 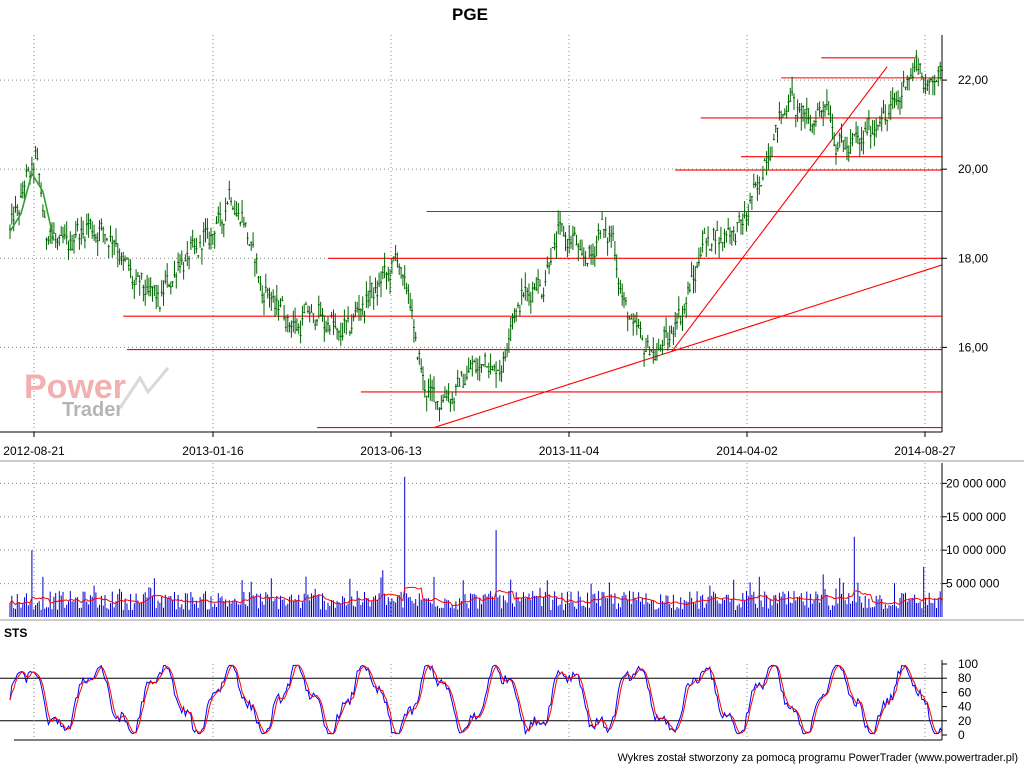 I want to click on sts-tick-label: 40, so click(x=965, y=707).